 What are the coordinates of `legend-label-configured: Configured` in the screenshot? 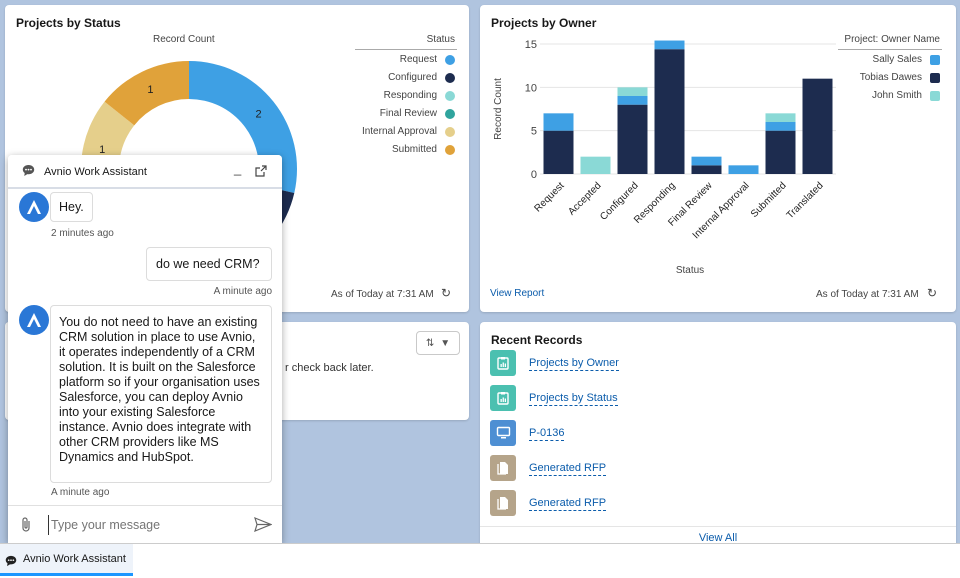 It's located at (412, 77).